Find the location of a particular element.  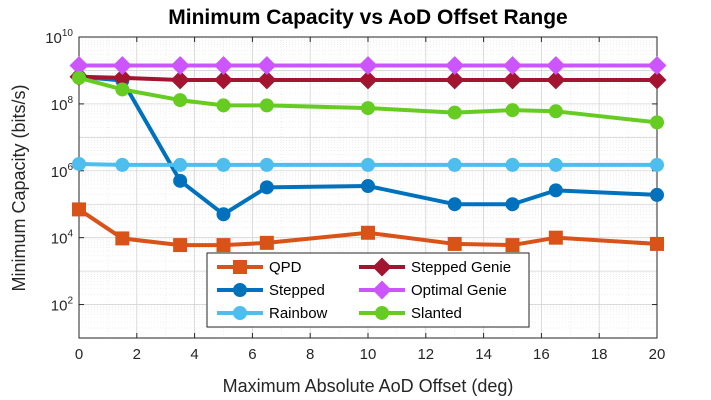

legend-entry-stepped: Stepped is located at coordinates (271, 290).